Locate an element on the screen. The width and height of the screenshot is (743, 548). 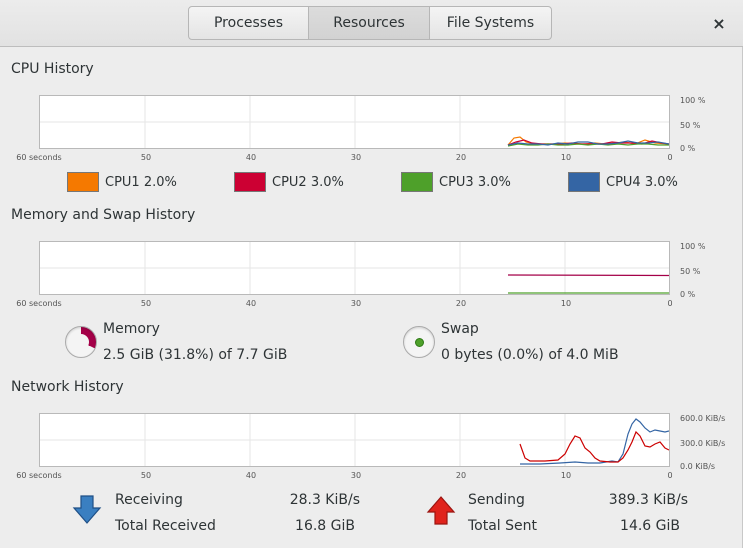
memory-history-graph is located at coordinates (354, 268).